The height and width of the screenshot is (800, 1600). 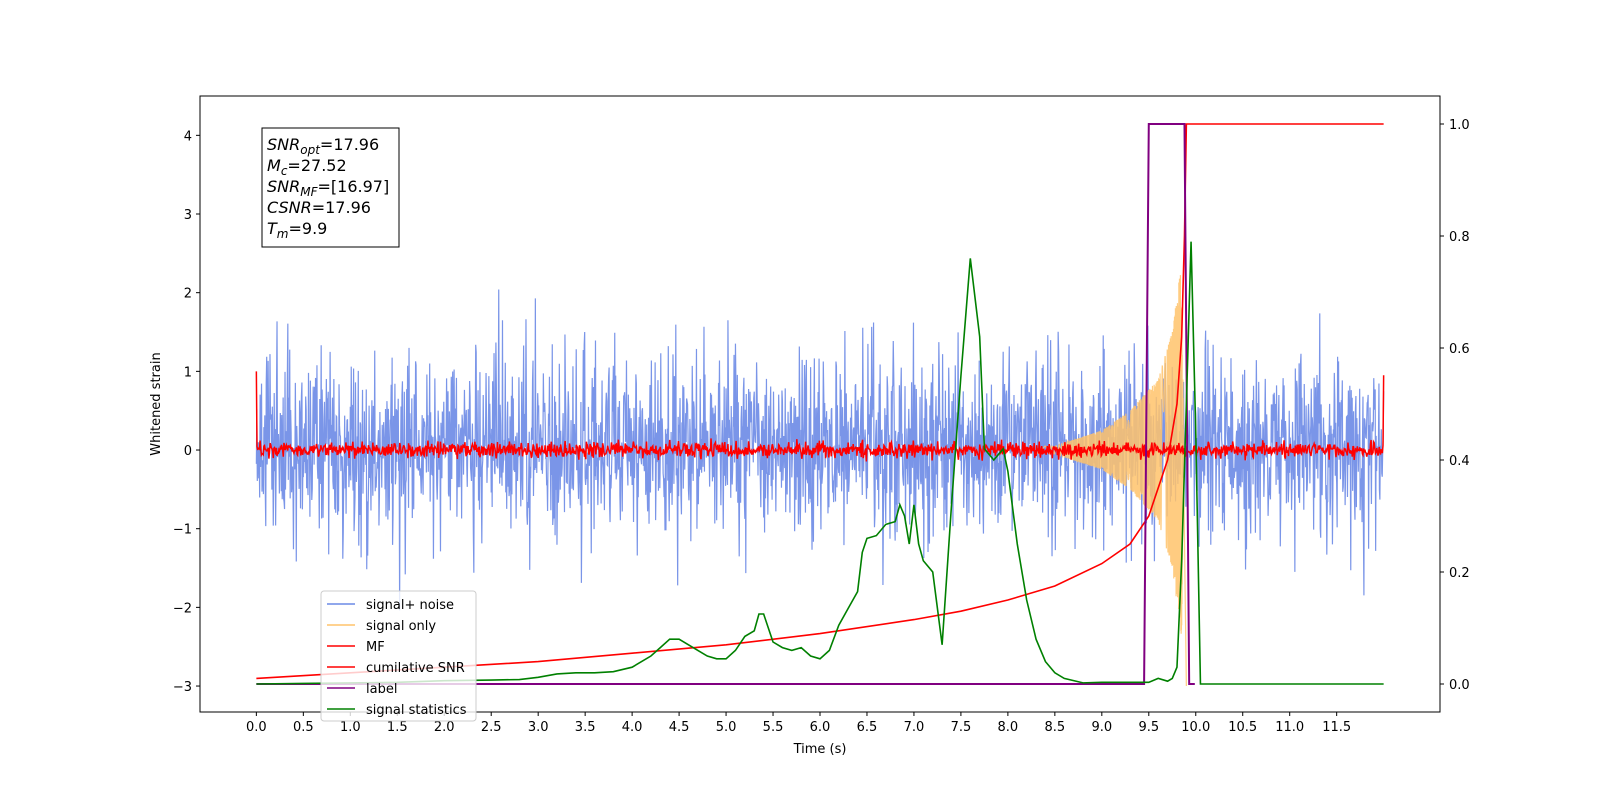 What do you see at coordinates (1459, 573) in the screenshot?
I see `y-right-tick-label: 0.2` at bounding box center [1459, 573].